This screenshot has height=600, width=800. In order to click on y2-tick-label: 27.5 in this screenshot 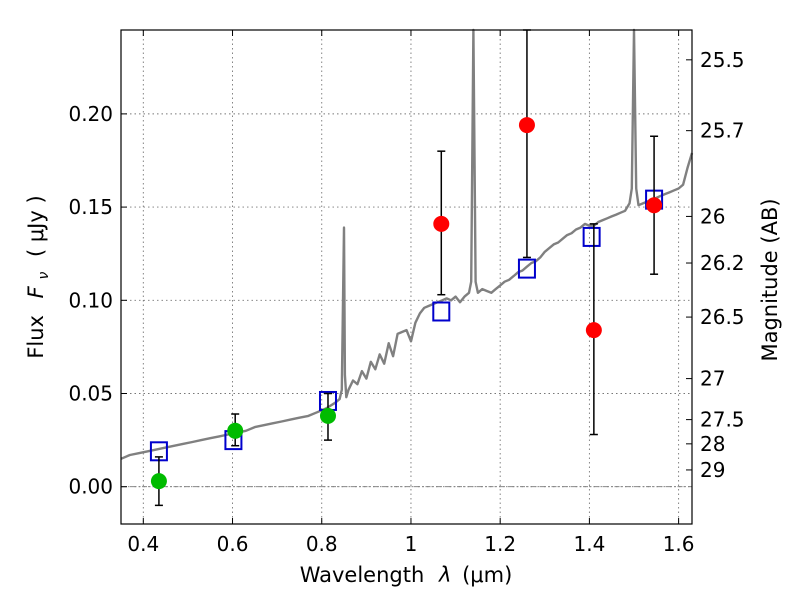, I will do `click(722, 420)`.